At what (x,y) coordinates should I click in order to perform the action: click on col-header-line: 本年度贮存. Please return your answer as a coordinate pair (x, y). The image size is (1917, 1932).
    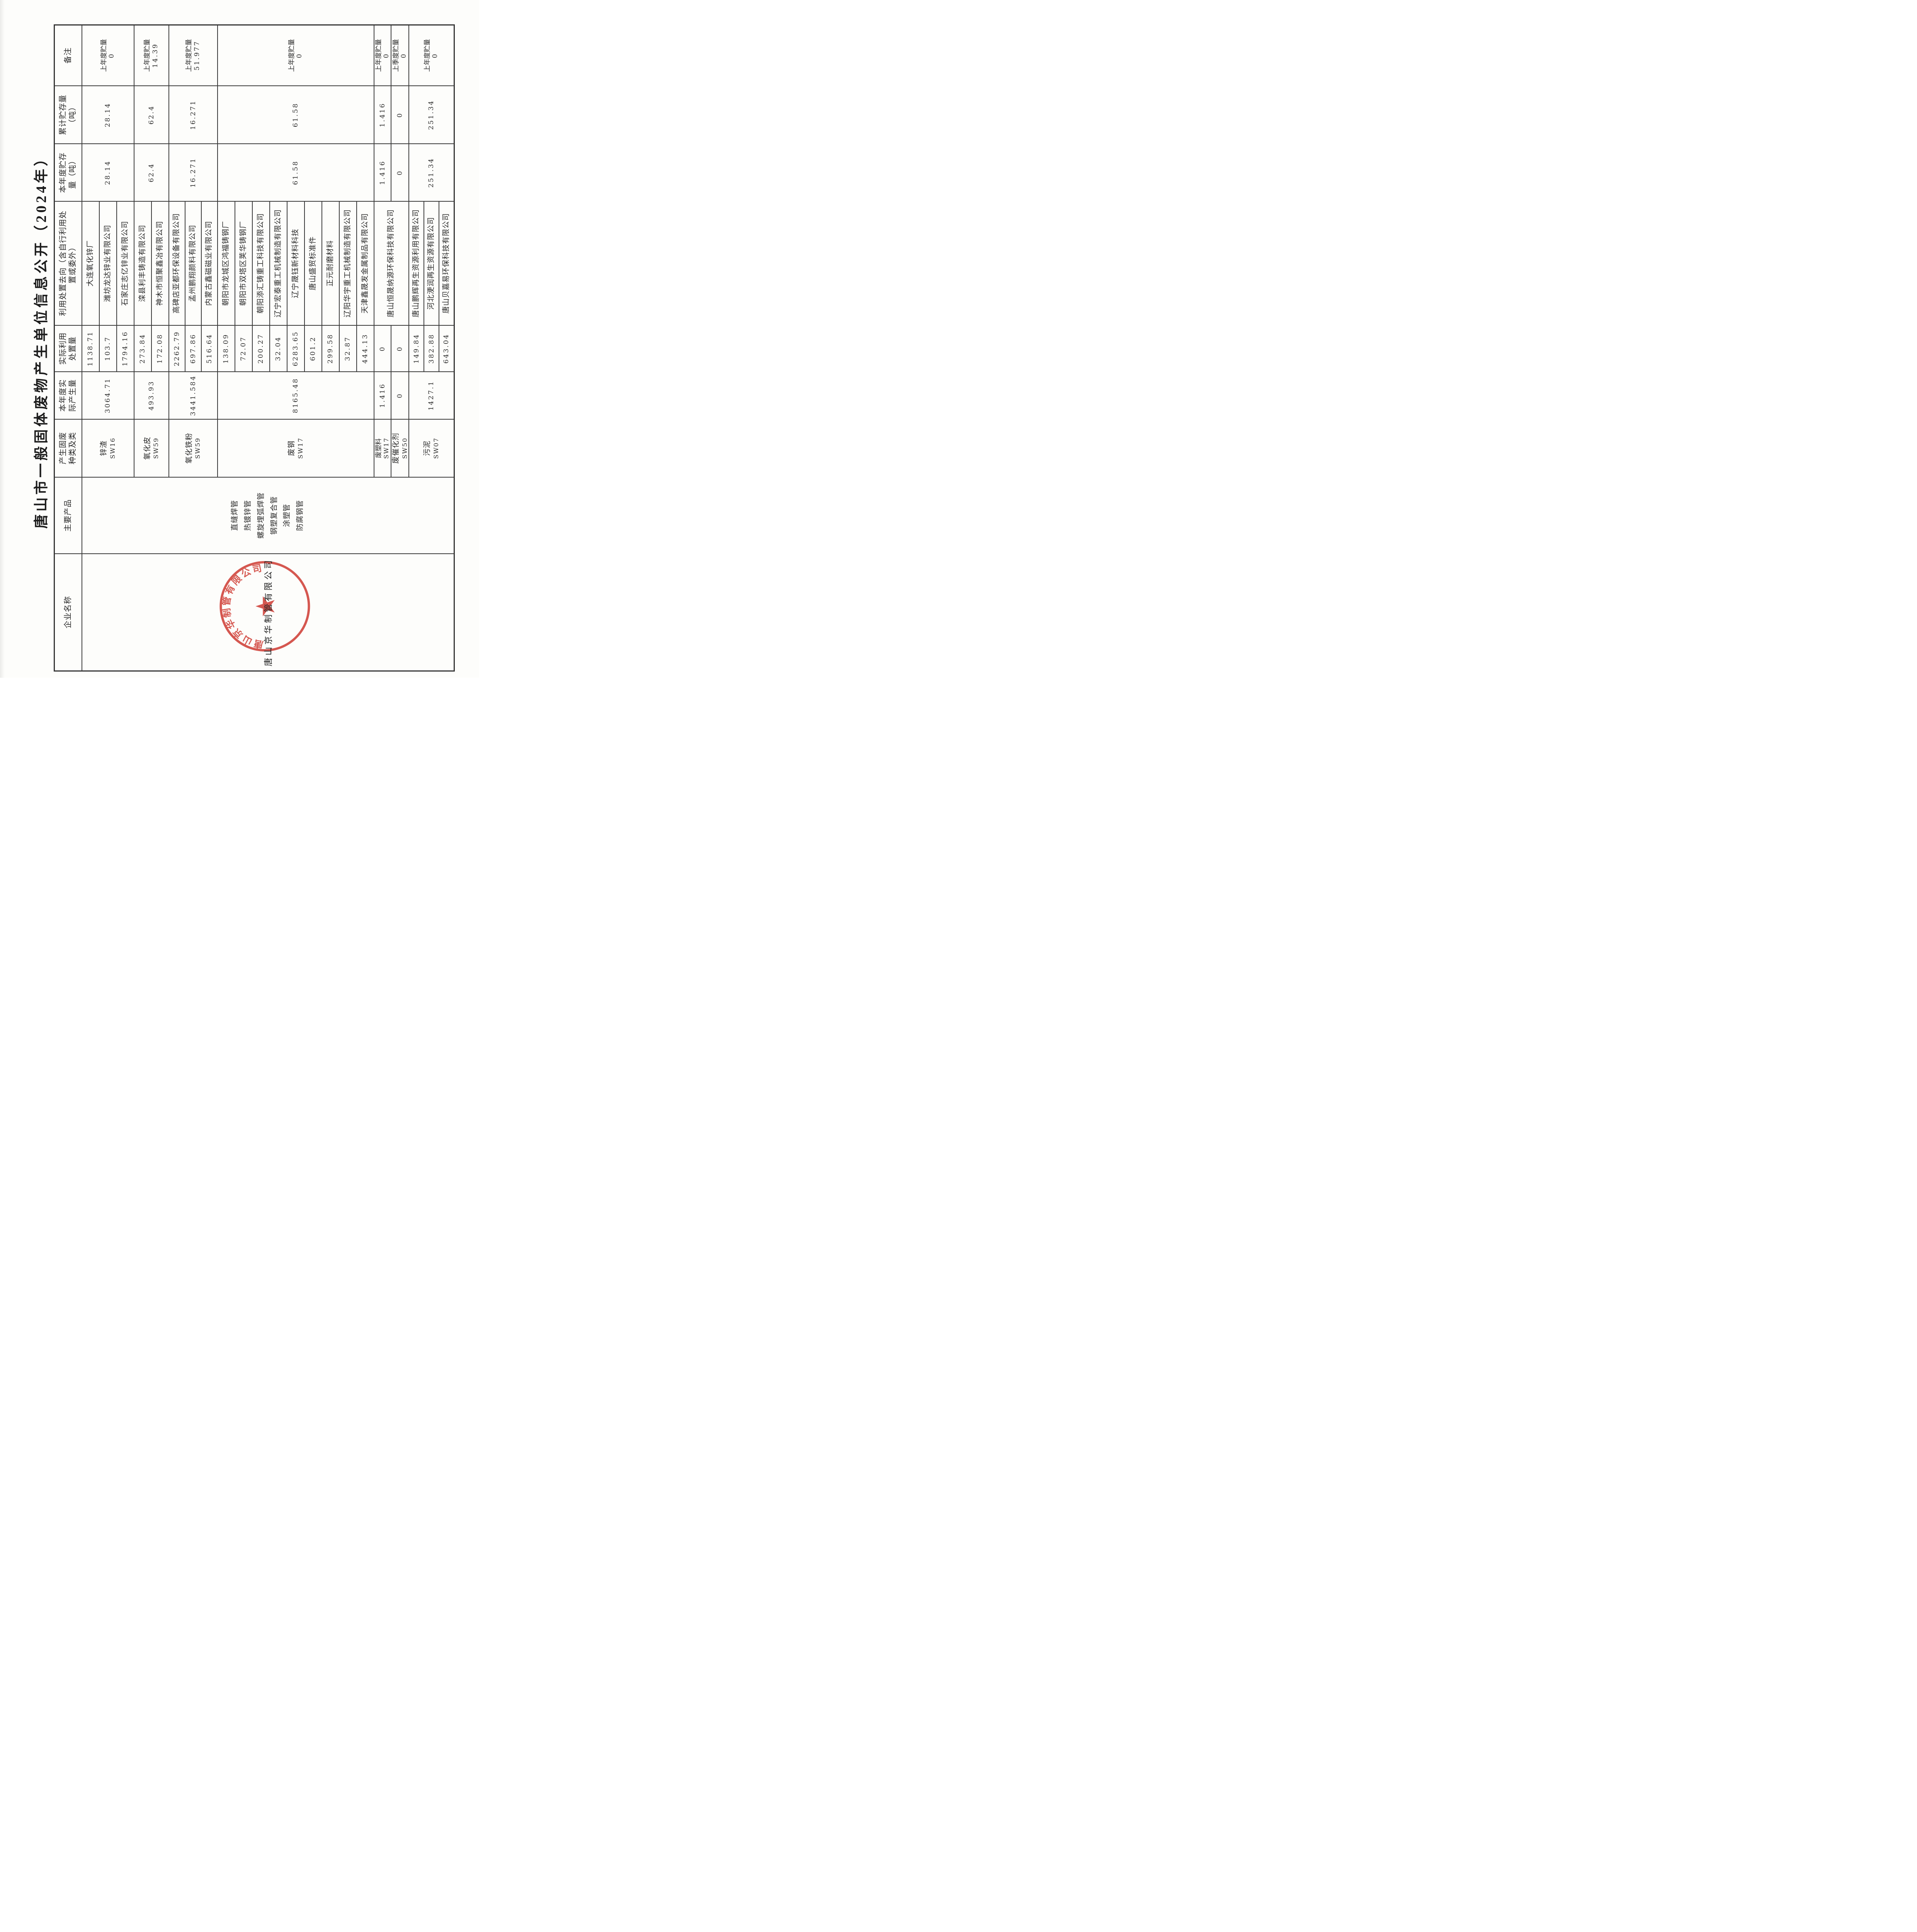
    Looking at the image, I should click on (63, 173).